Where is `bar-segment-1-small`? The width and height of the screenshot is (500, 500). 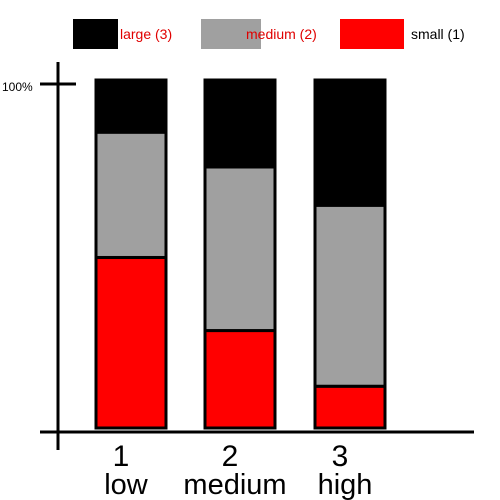
bar-segment-1-small is located at coordinates (131, 342).